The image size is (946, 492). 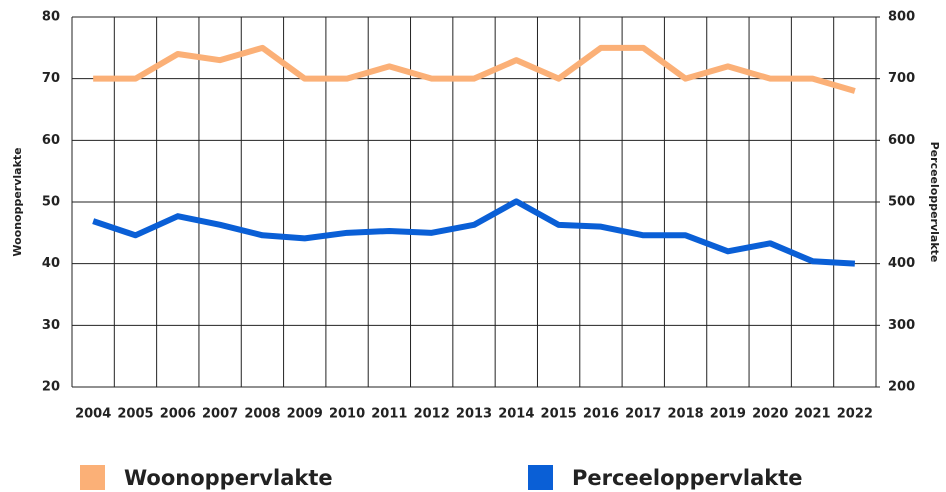 I want to click on x-tick-label: 2007, so click(x=220, y=414).